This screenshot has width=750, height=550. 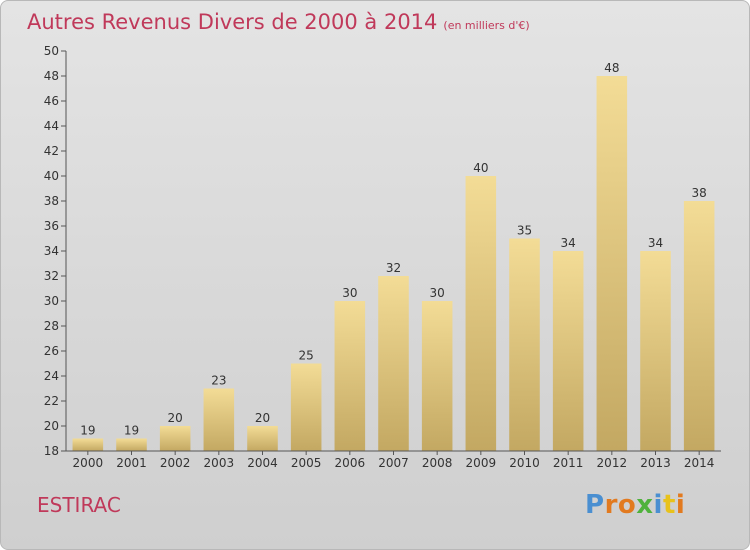 I want to click on logo-letter: P, so click(x=595, y=505).